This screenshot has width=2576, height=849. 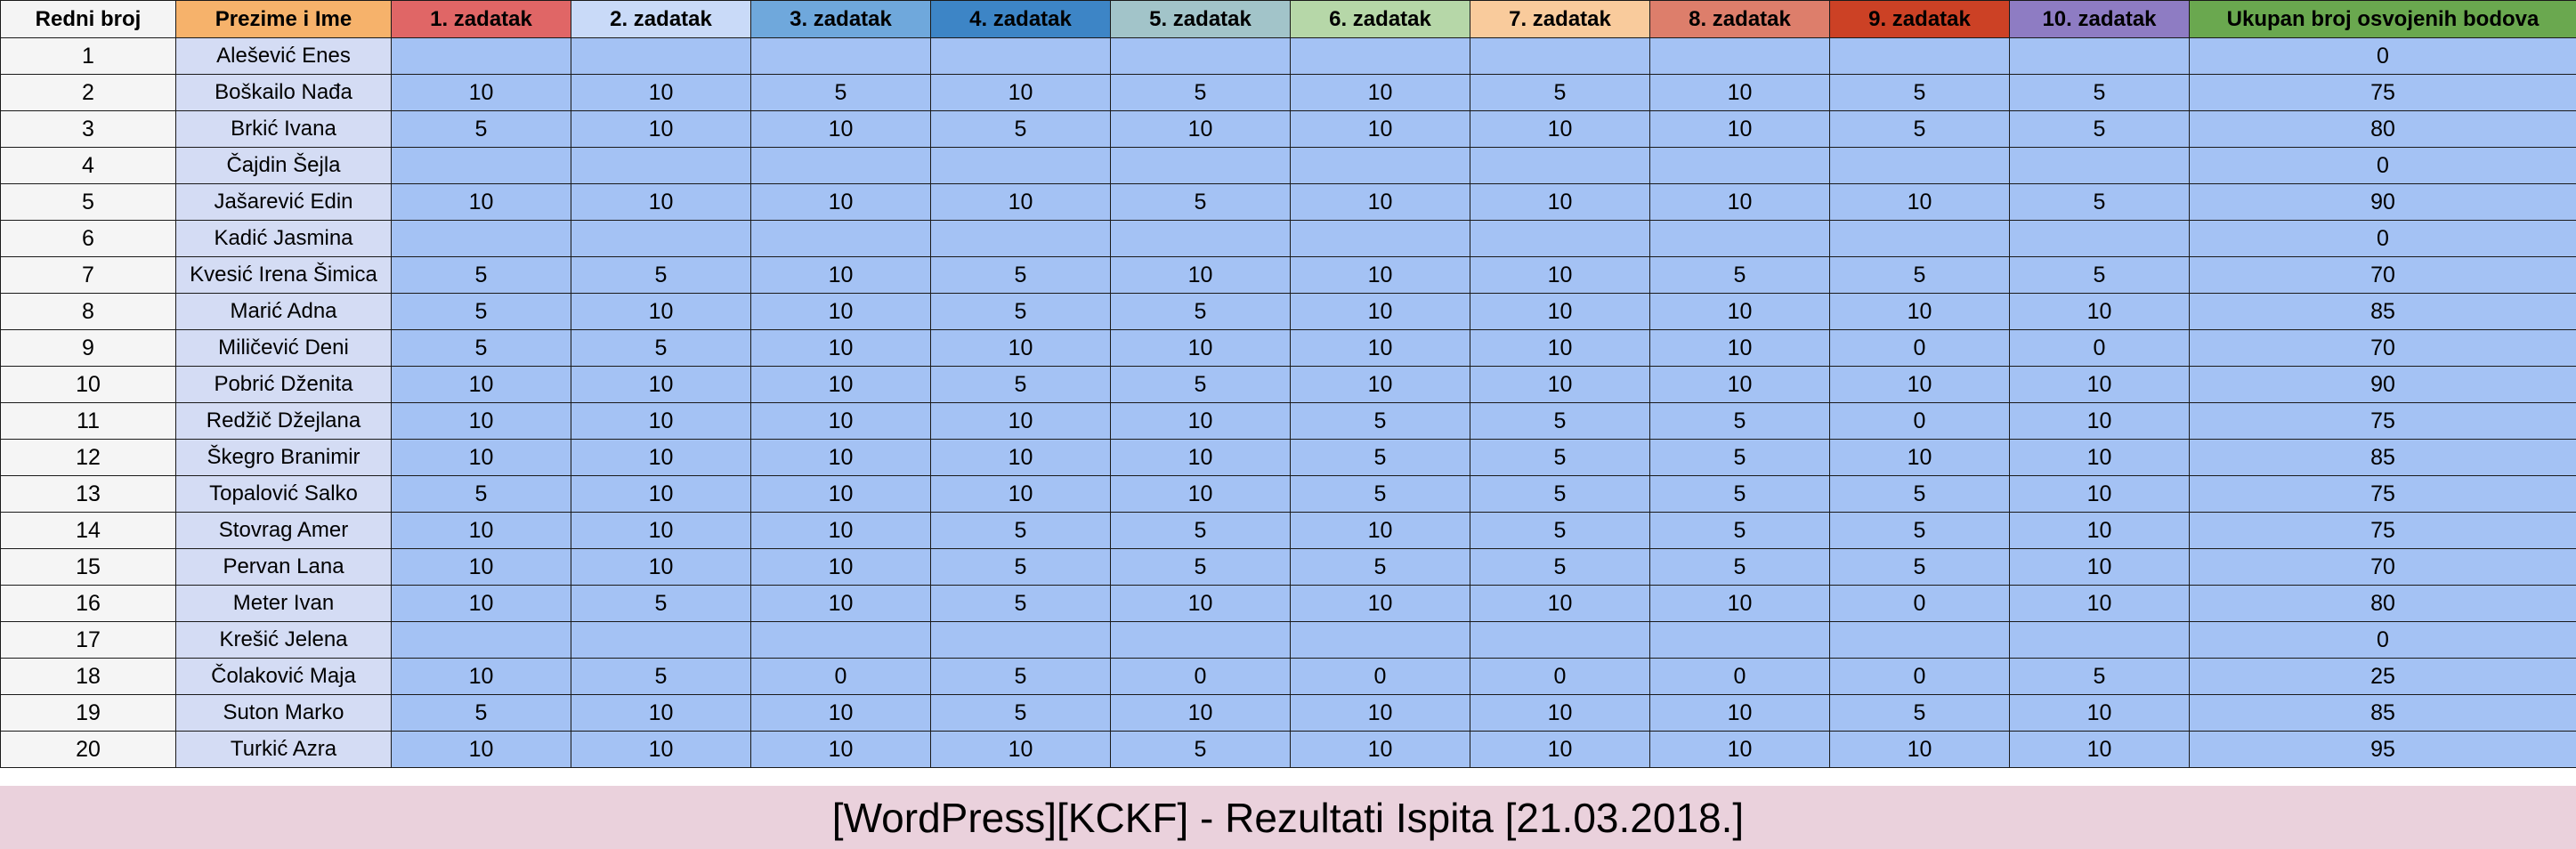 I want to click on student-name-cell: Miličević Deni, so click(x=284, y=348).